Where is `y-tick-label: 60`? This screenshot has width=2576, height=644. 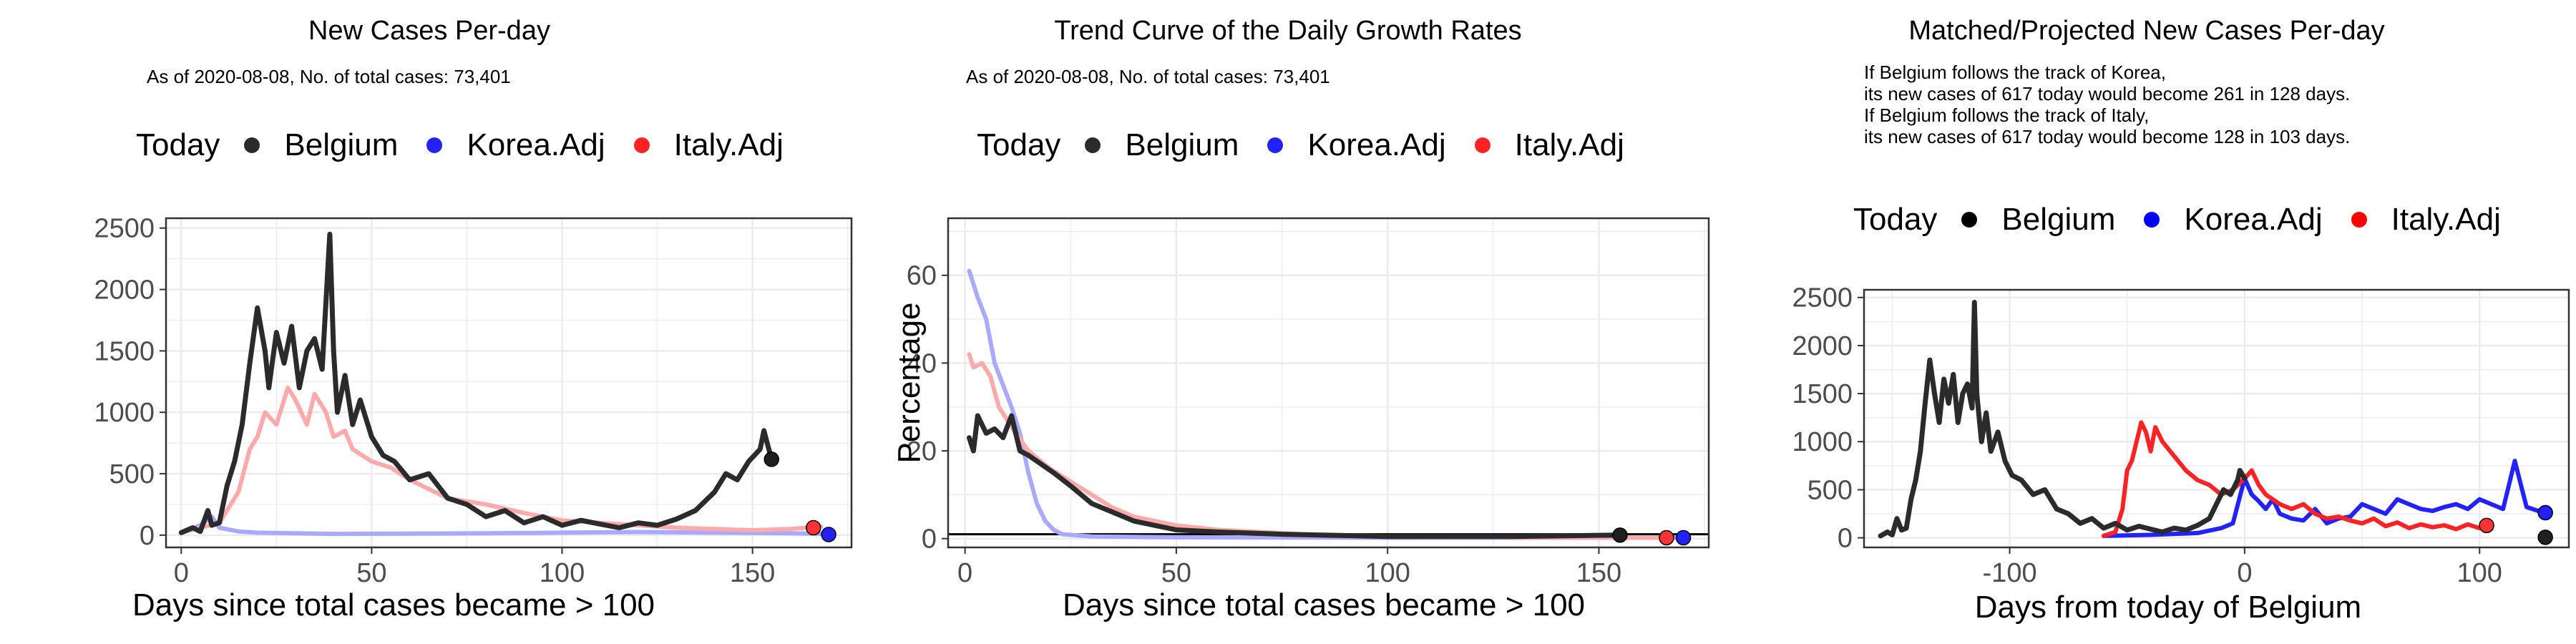
y-tick-label: 60 is located at coordinates (922, 276).